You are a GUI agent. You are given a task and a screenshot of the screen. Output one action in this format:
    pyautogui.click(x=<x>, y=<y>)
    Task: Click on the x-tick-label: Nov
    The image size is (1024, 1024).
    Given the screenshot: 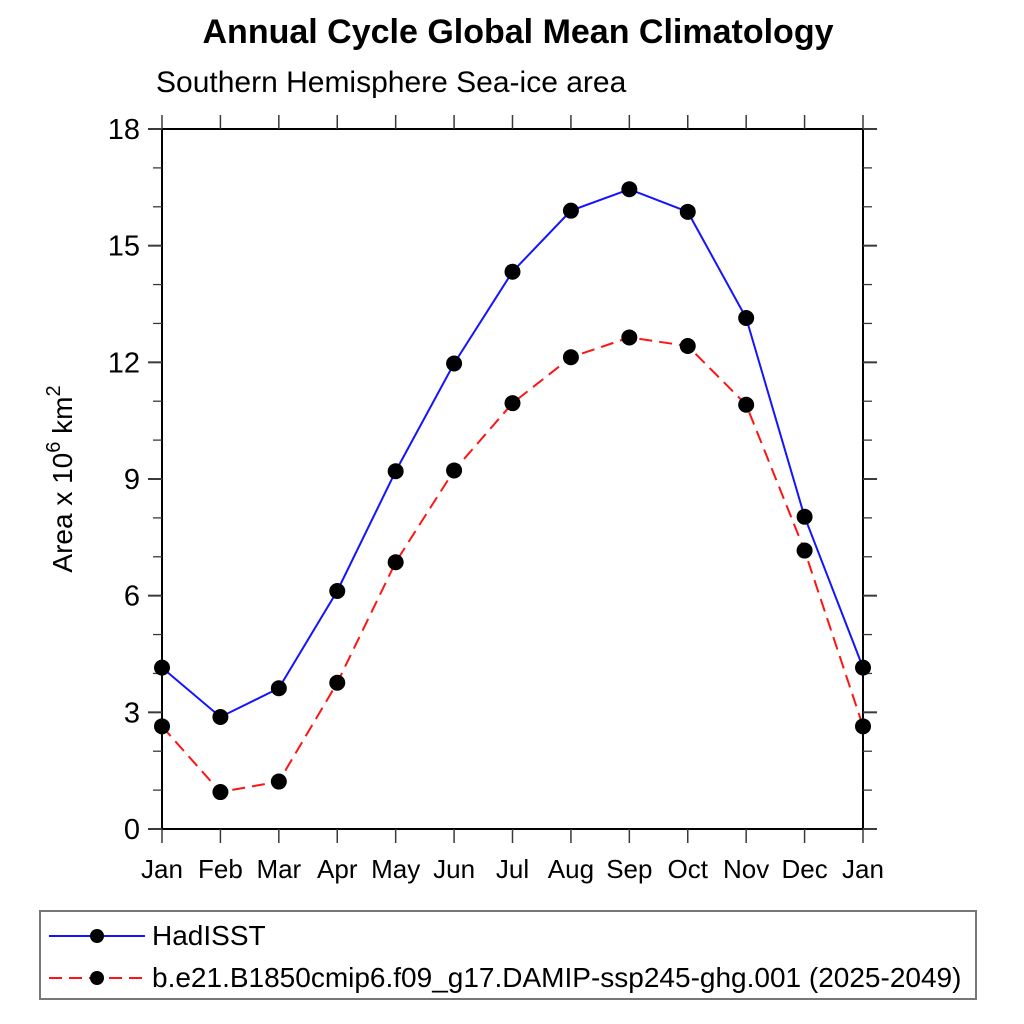 What is the action you would take?
    pyautogui.click(x=746, y=869)
    